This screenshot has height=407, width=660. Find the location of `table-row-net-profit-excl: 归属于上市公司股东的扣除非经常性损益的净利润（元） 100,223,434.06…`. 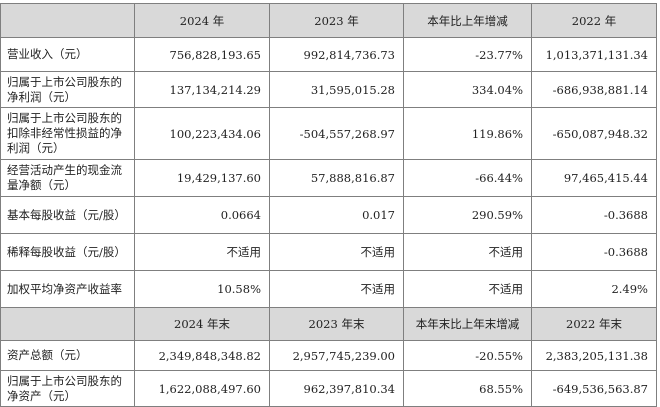

table-row-net-profit-excl: 归属于上市公司股东的扣除非经常性损益的净利润（元） 100,223,434.06… is located at coordinates (328, 133).